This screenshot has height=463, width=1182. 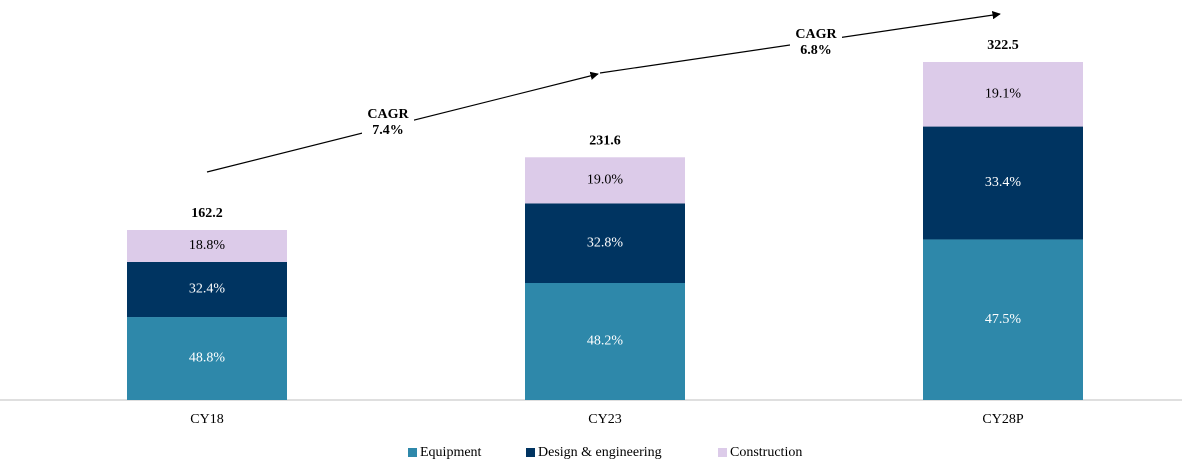 I want to click on data-label: 32.8%, so click(x=605, y=242).